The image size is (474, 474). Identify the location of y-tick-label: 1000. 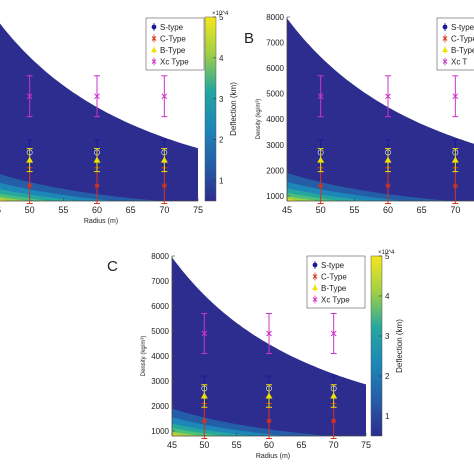
(160, 431).